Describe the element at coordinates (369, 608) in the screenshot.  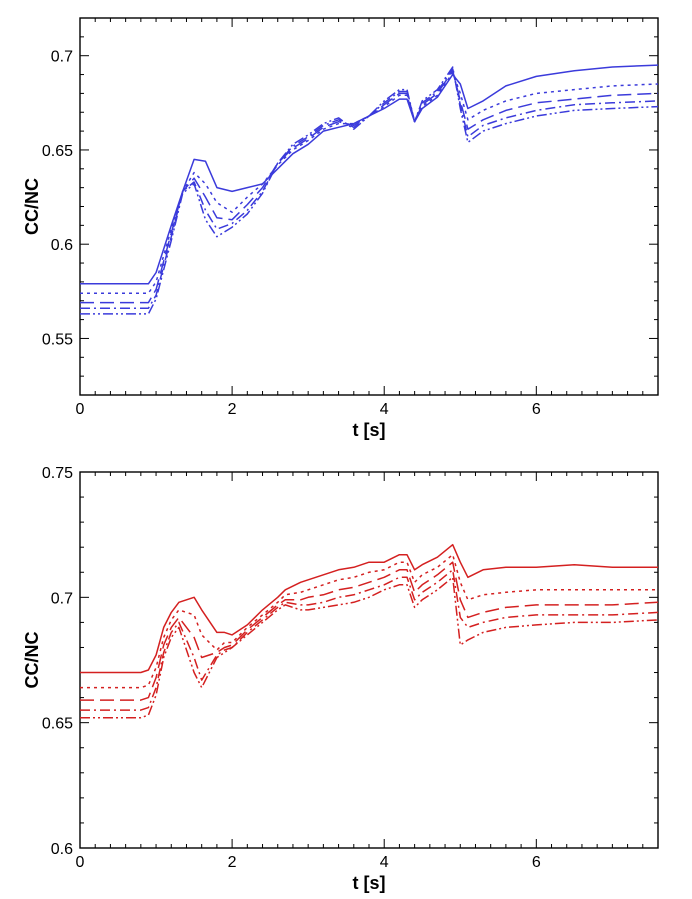
I see `series-line-solid` at that location.